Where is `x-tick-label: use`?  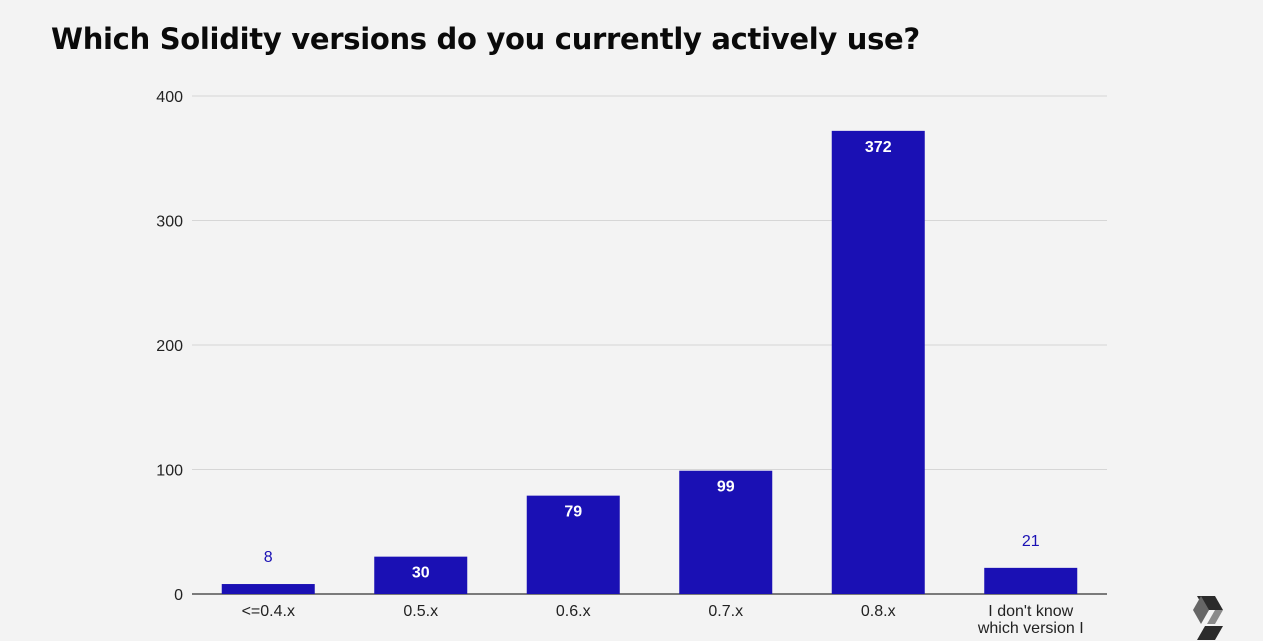
x-tick-label: use is located at coordinates (1031, 639).